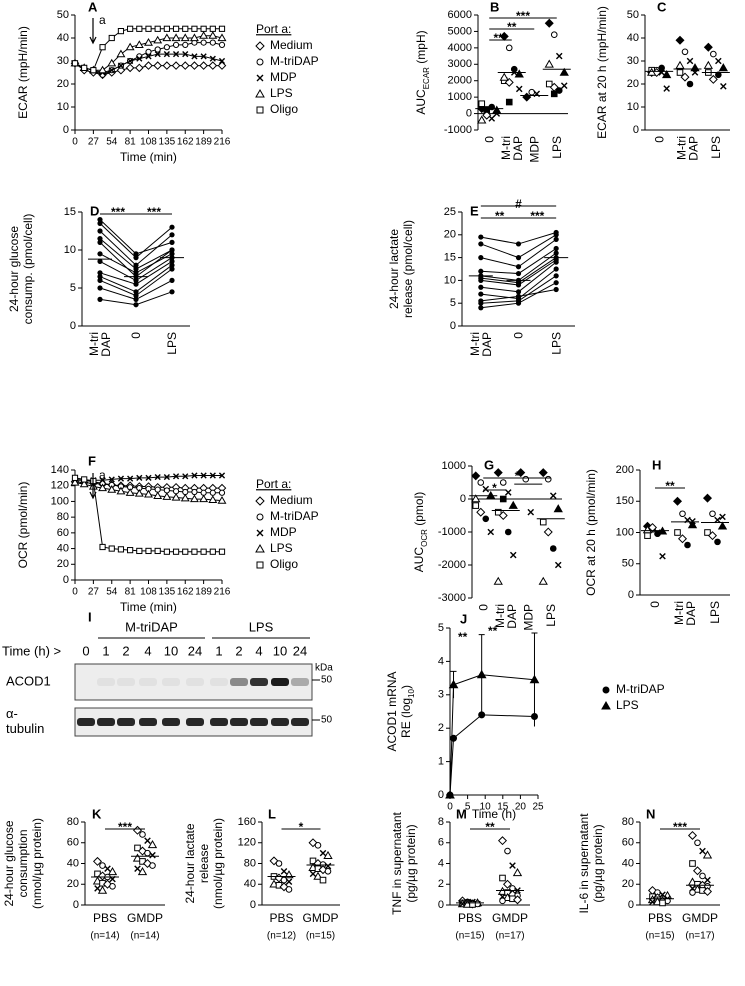 This screenshot has width=745, height=986. Describe the element at coordinates (250, 884) in the screenshot. I see `y-tick-label: 40` at that location.